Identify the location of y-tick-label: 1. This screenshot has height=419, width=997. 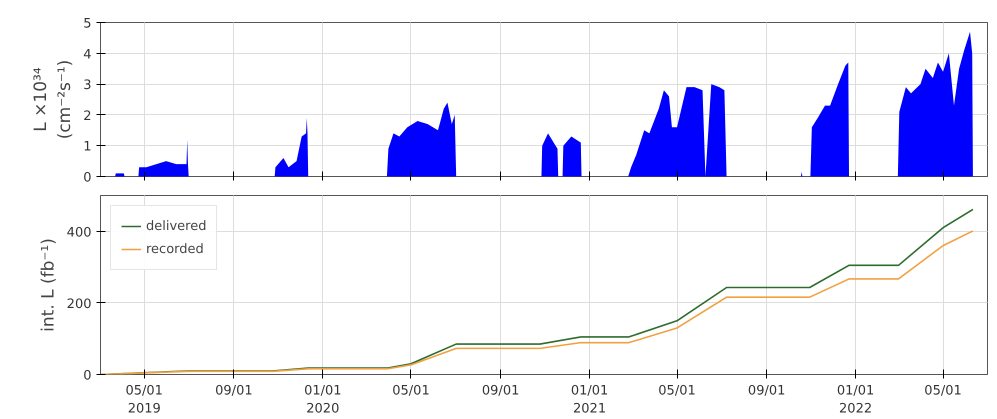
(87, 147).